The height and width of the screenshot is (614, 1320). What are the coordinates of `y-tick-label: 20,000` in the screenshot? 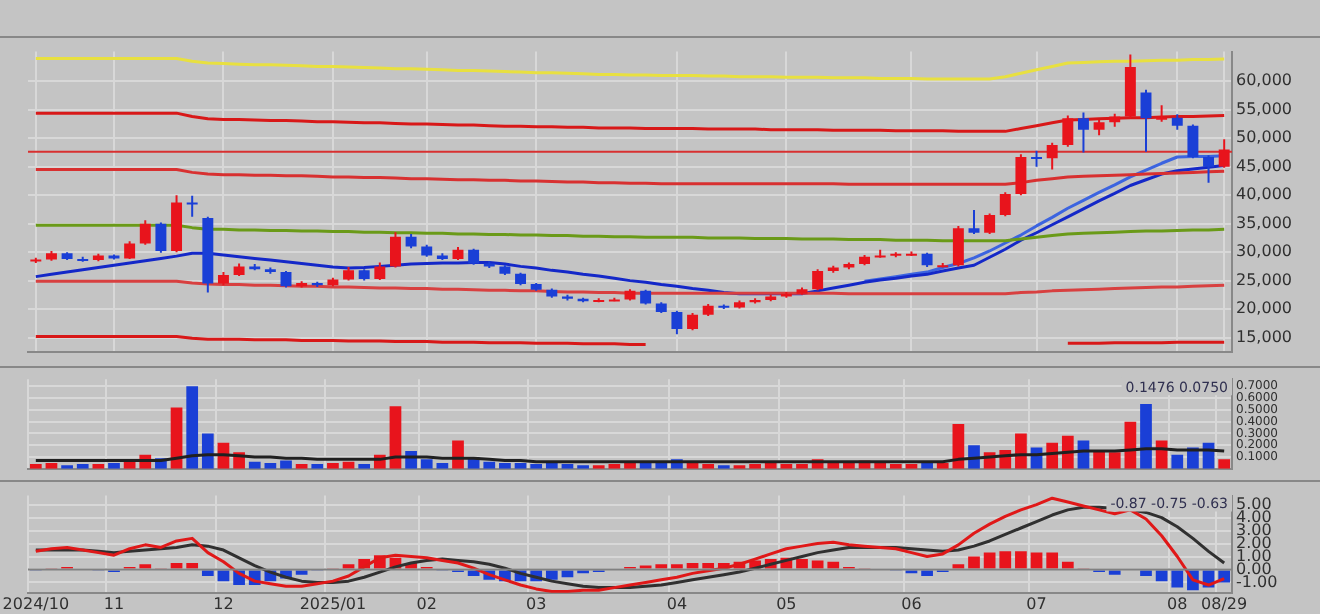 It's located at (1264, 308).